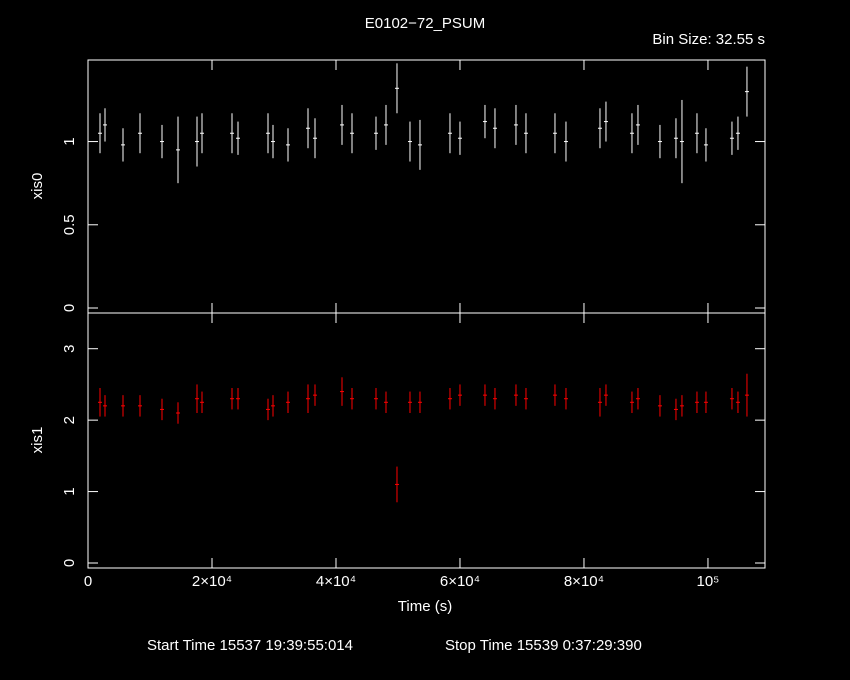 The image size is (850, 680). Describe the element at coordinates (37, 186) in the screenshot. I see `y-axis-label: xis0` at that location.